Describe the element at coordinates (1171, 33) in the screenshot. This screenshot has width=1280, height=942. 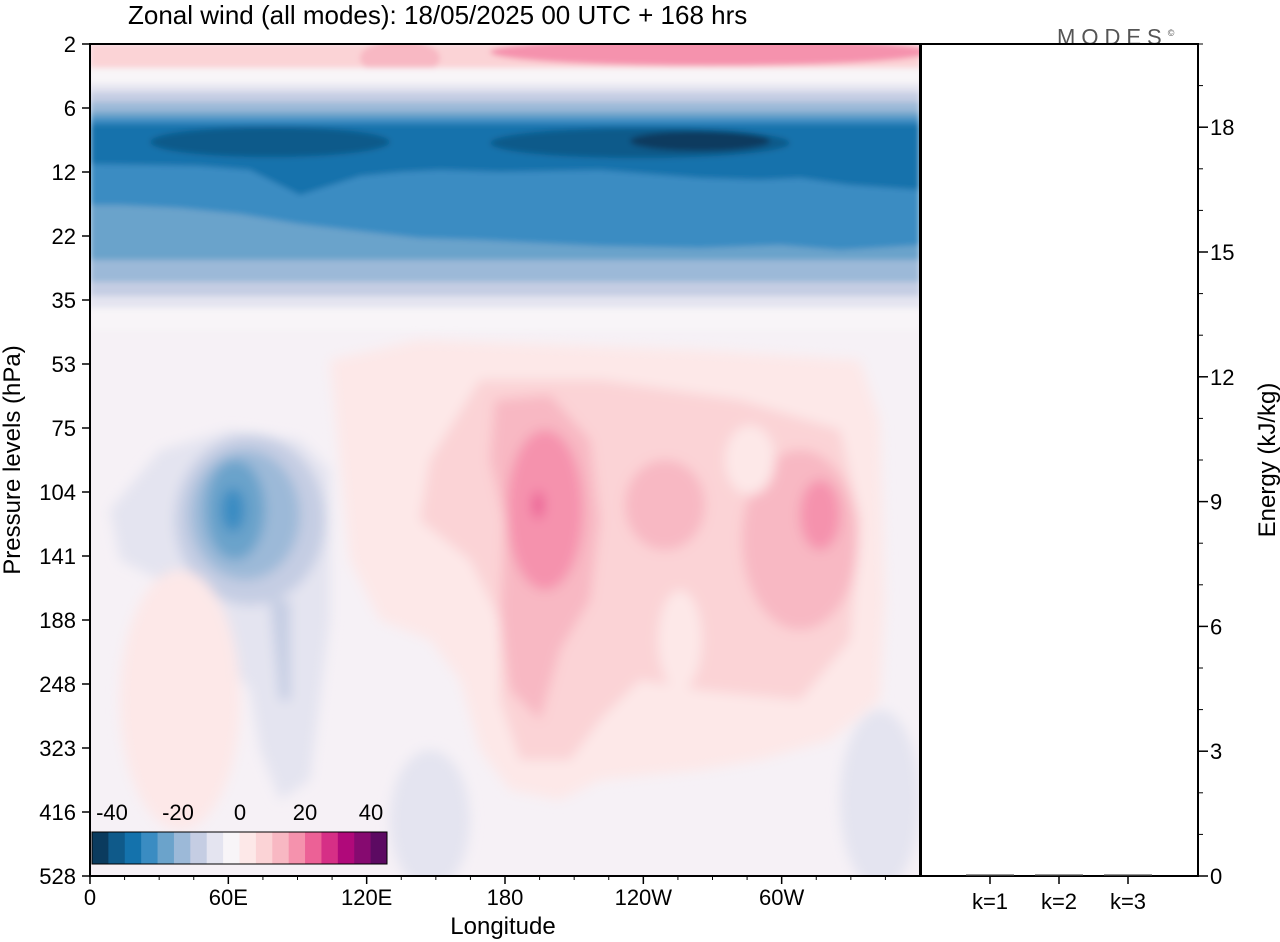
I see `logo-mark: ©` at that location.